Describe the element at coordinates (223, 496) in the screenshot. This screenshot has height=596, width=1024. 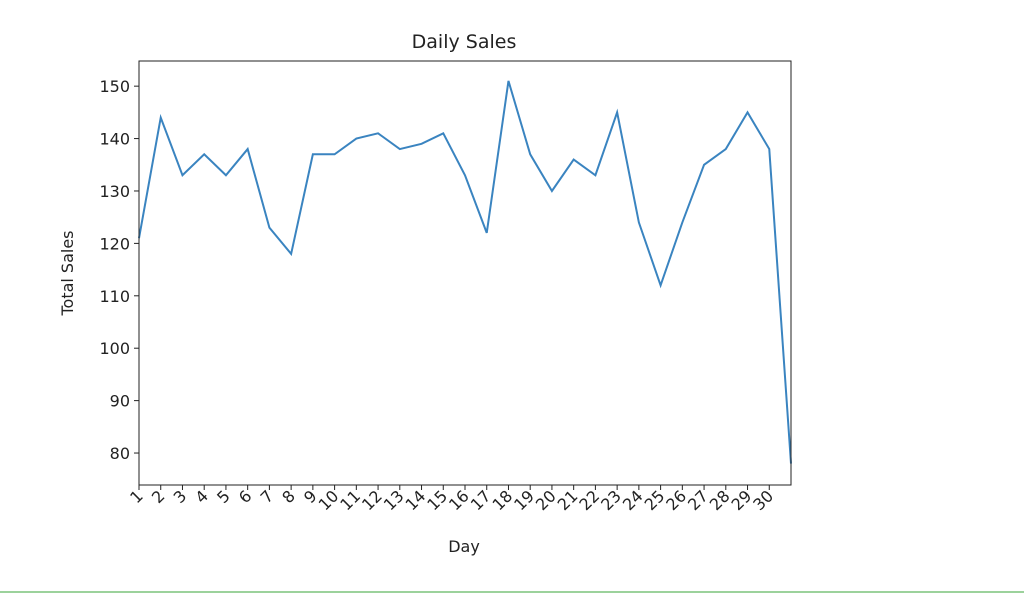
I see `x-tick-label: 5` at that location.